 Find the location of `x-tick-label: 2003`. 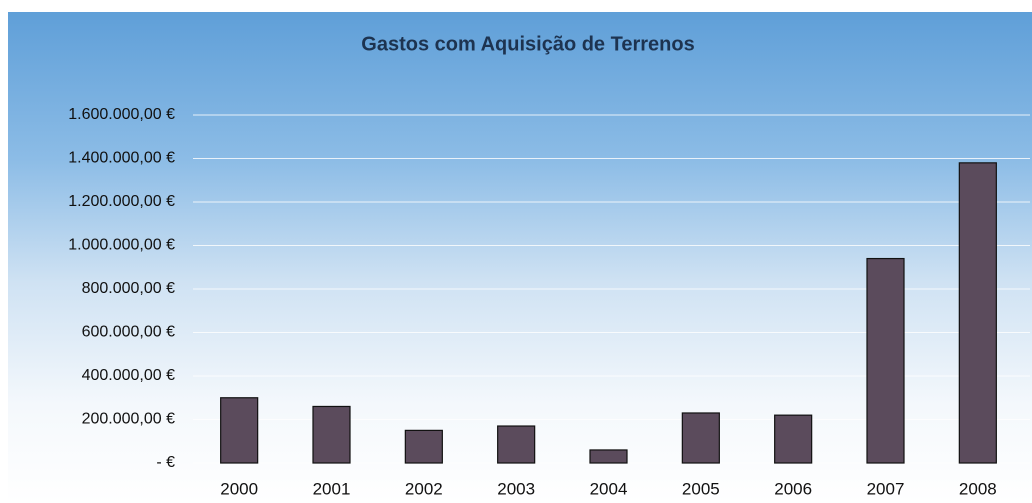

x-tick-label: 2003 is located at coordinates (516, 488).